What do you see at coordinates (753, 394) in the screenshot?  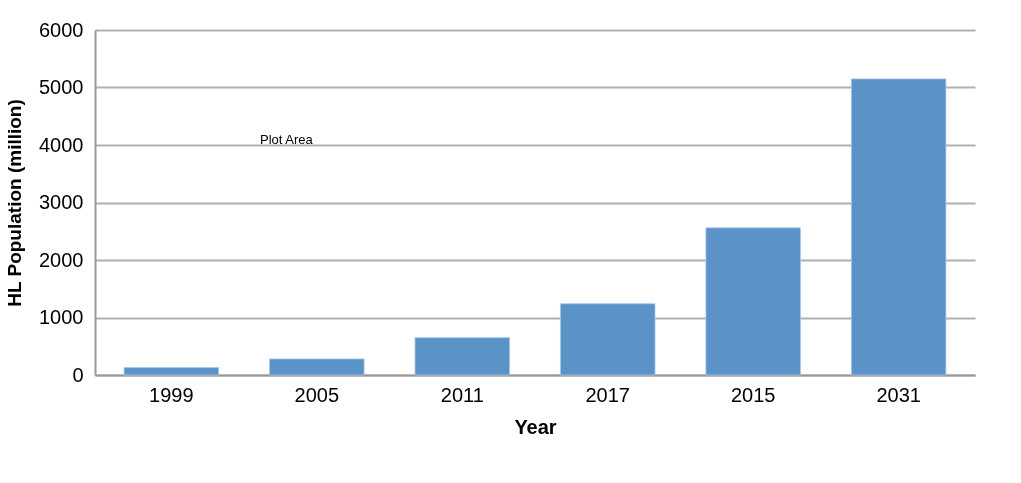 I see `x-tick-label: 2015` at bounding box center [753, 394].